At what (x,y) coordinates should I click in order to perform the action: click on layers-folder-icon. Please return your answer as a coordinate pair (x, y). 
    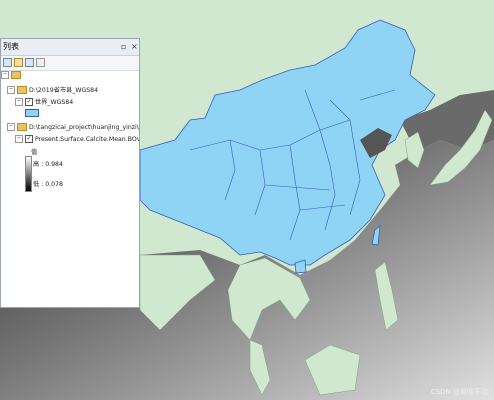
    Looking at the image, I should click on (16, 75).